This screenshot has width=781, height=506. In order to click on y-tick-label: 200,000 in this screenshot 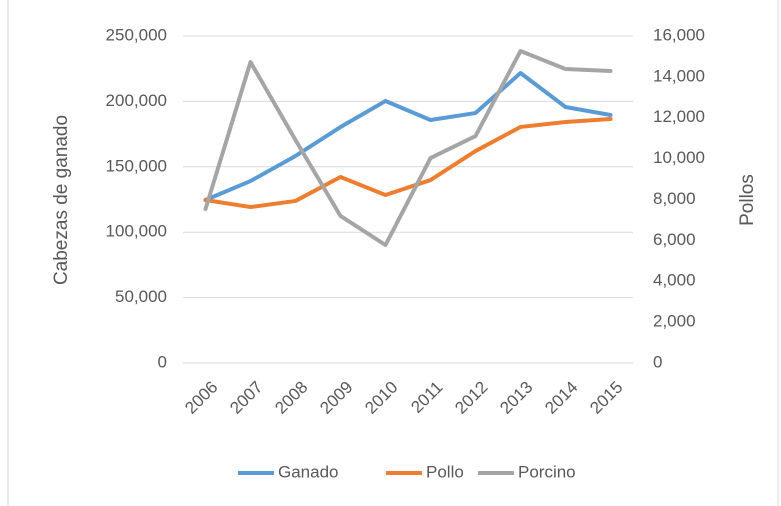, I will do `click(136, 100)`.